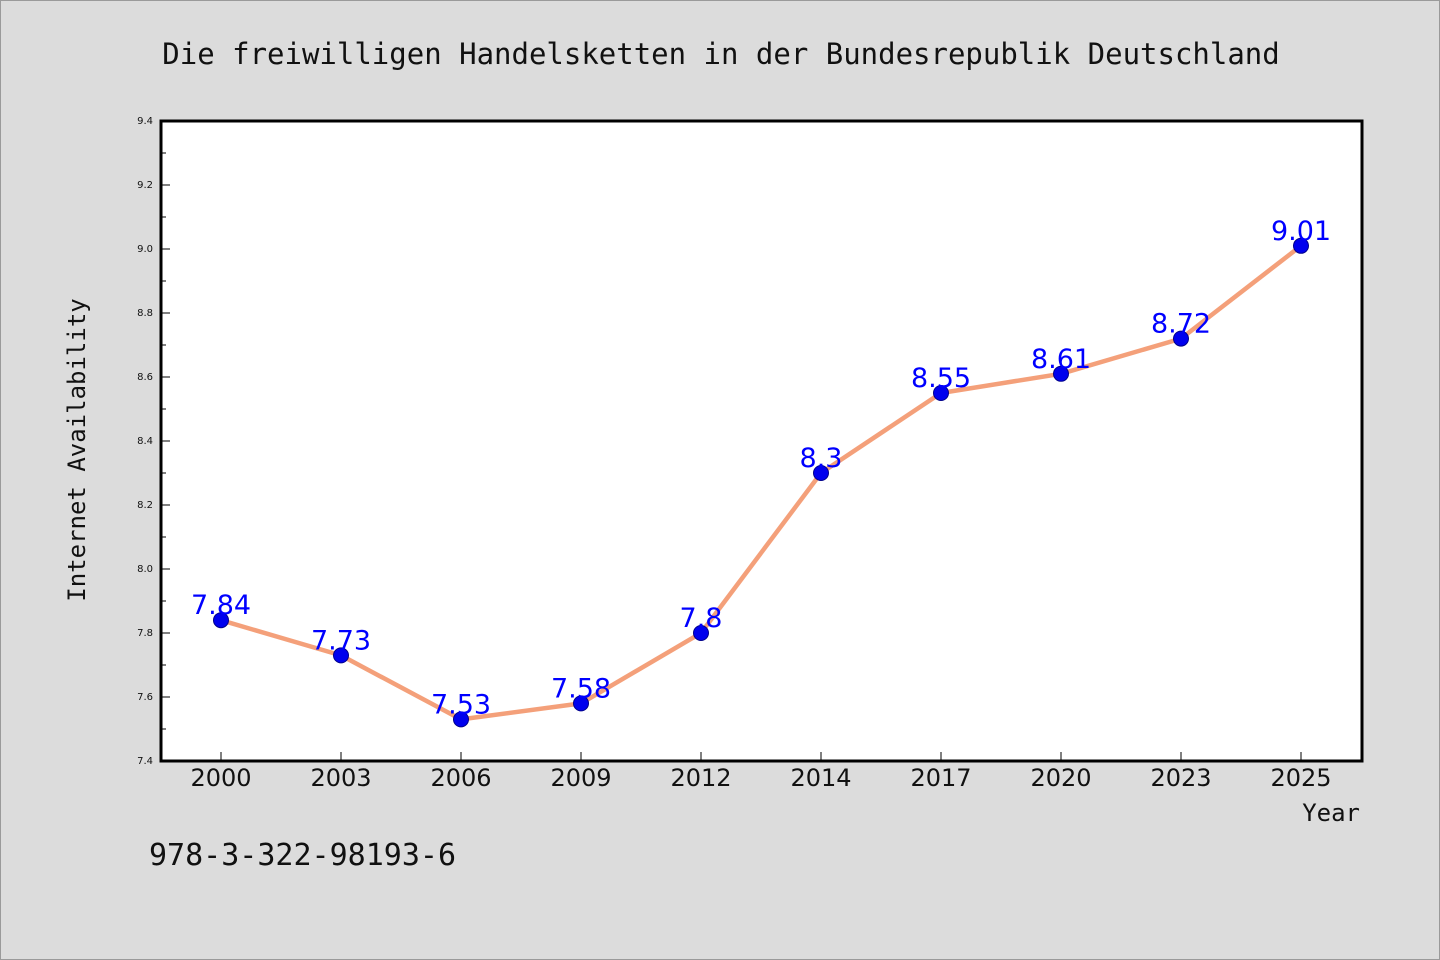  What do you see at coordinates (1061, 359) in the screenshot?
I see `data-label: 8.61` at bounding box center [1061, 359].